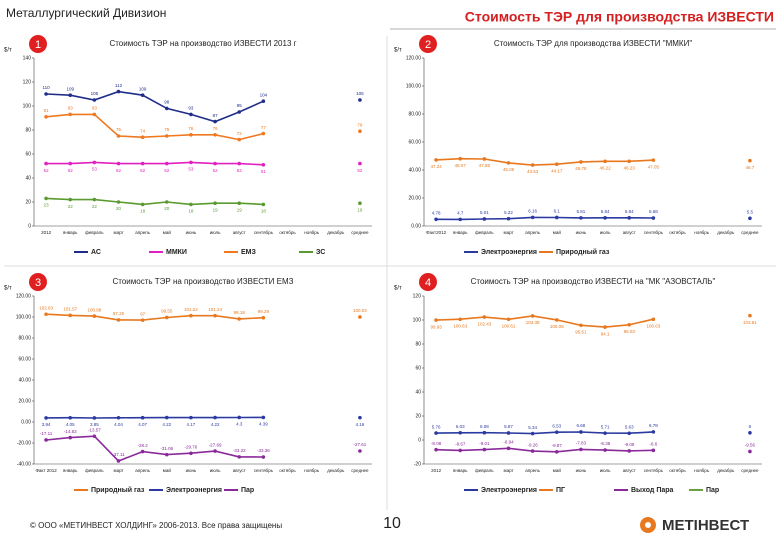 The height and width of the screenshot is (540, 780). Describe the element at coordinates (167, 102) in the screenshot. I see `data-label: 98` at that location.